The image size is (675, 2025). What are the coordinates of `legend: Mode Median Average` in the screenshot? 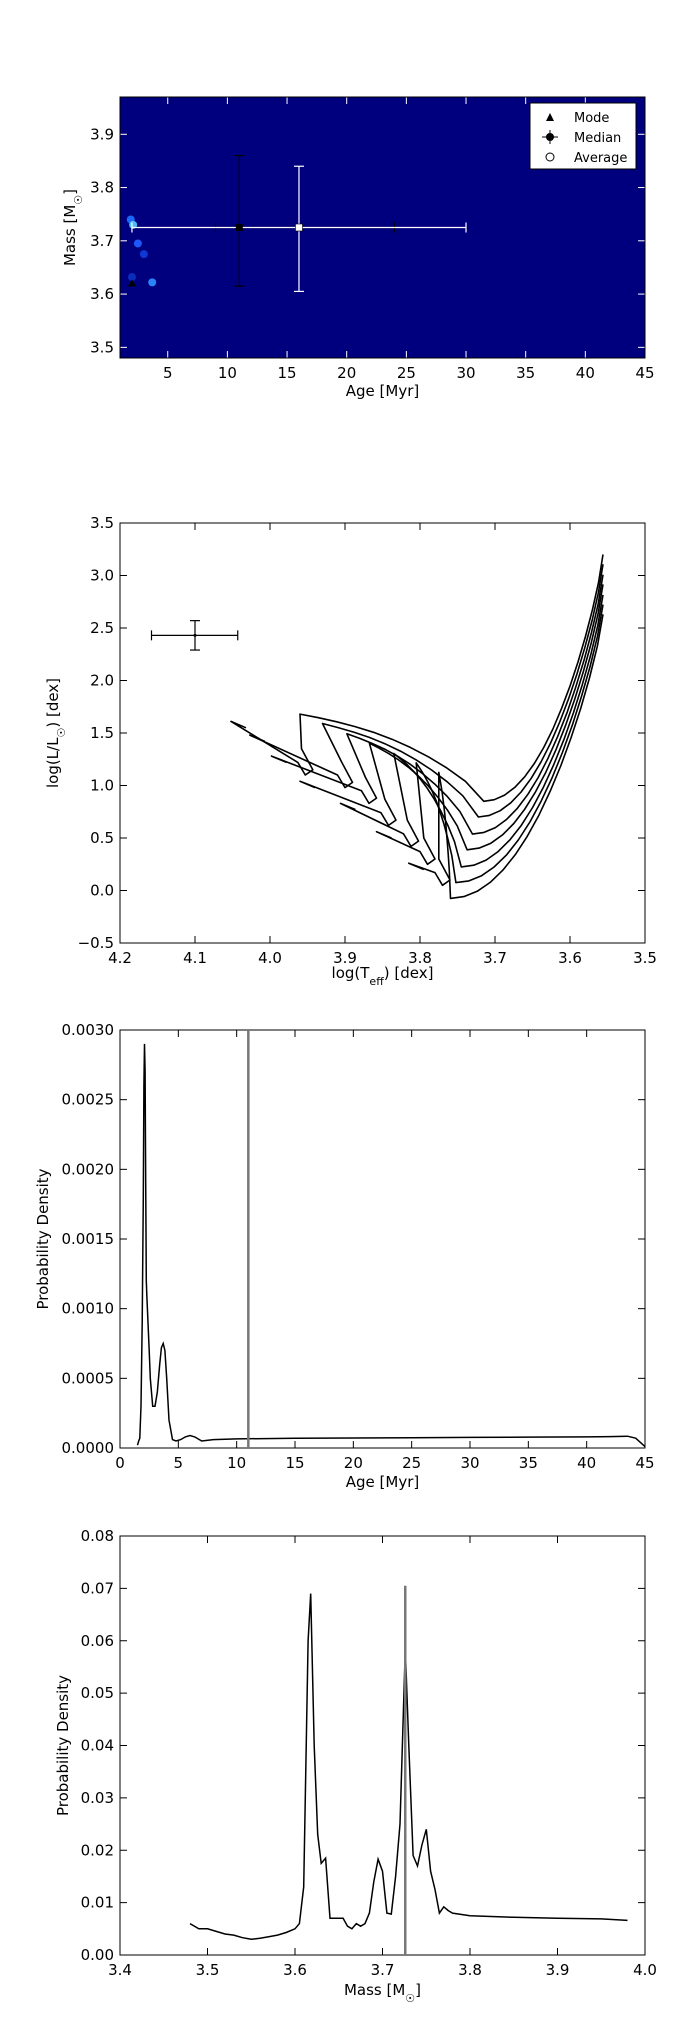 It's located at (583, 136).